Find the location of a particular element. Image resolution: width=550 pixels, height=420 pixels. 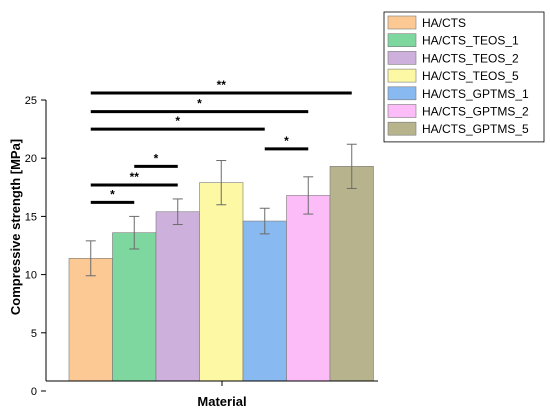

y-tick-label-2: 5 is located at coordinates (34, 334).